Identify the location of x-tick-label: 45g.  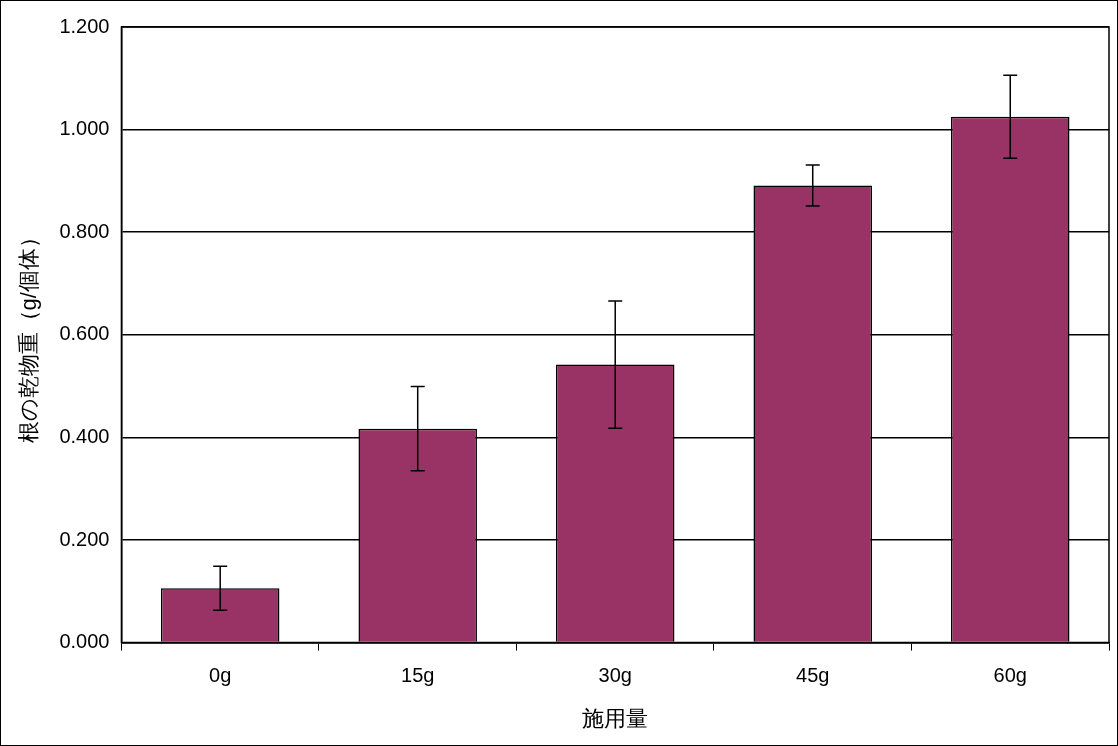
(813, 675).